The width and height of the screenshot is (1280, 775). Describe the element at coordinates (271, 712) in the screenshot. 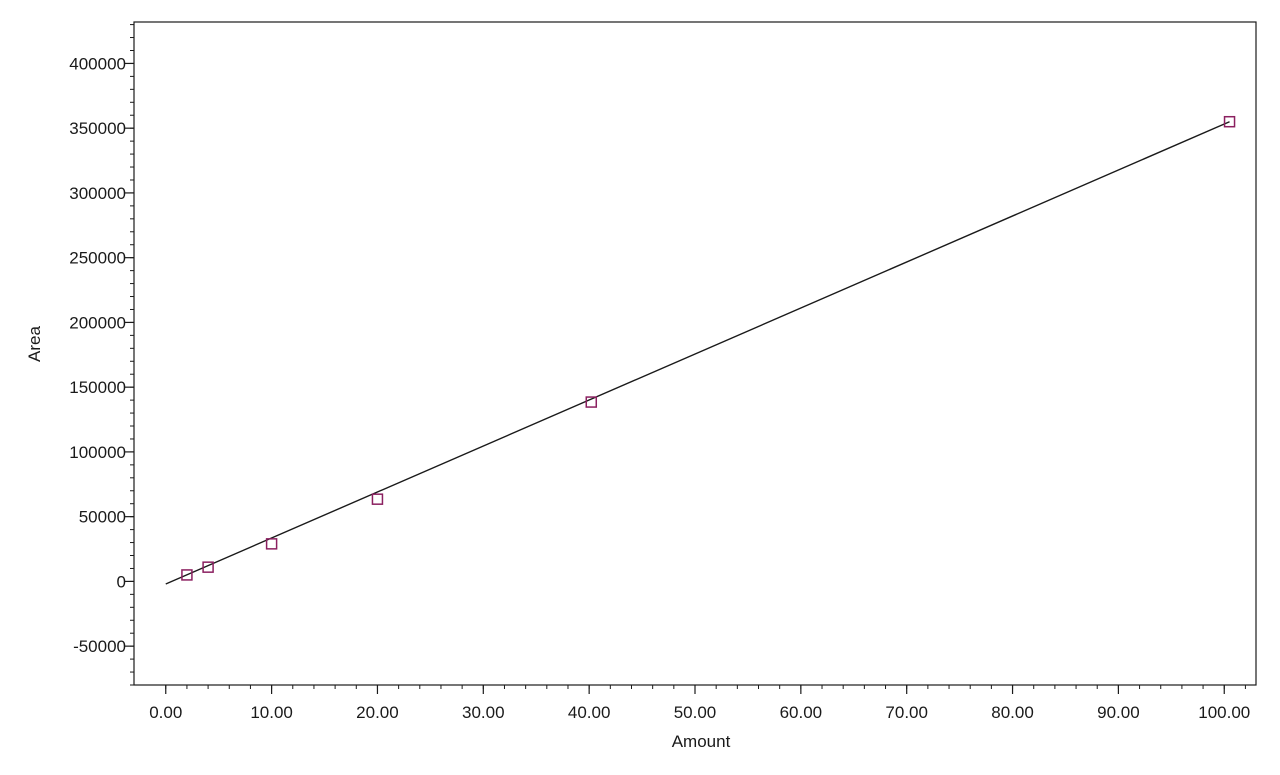

I see `x-tick-label: 10.00` at that location.